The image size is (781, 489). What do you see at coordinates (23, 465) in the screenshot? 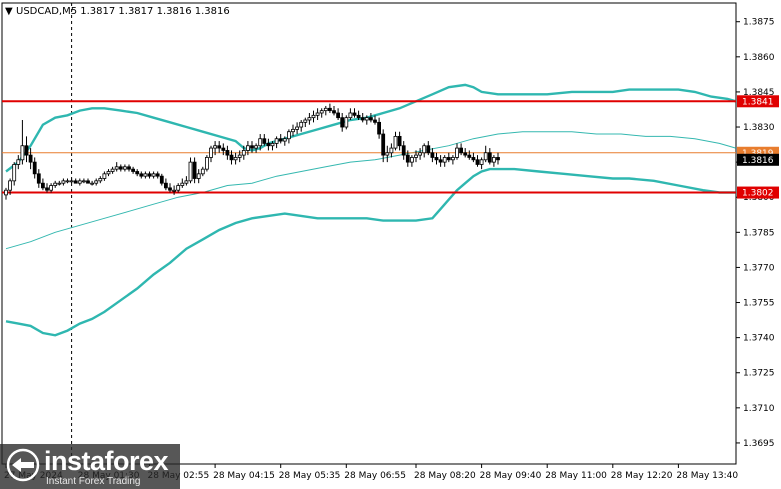
I see `instaforex-logo-icon` at bounding box center [23, 465].